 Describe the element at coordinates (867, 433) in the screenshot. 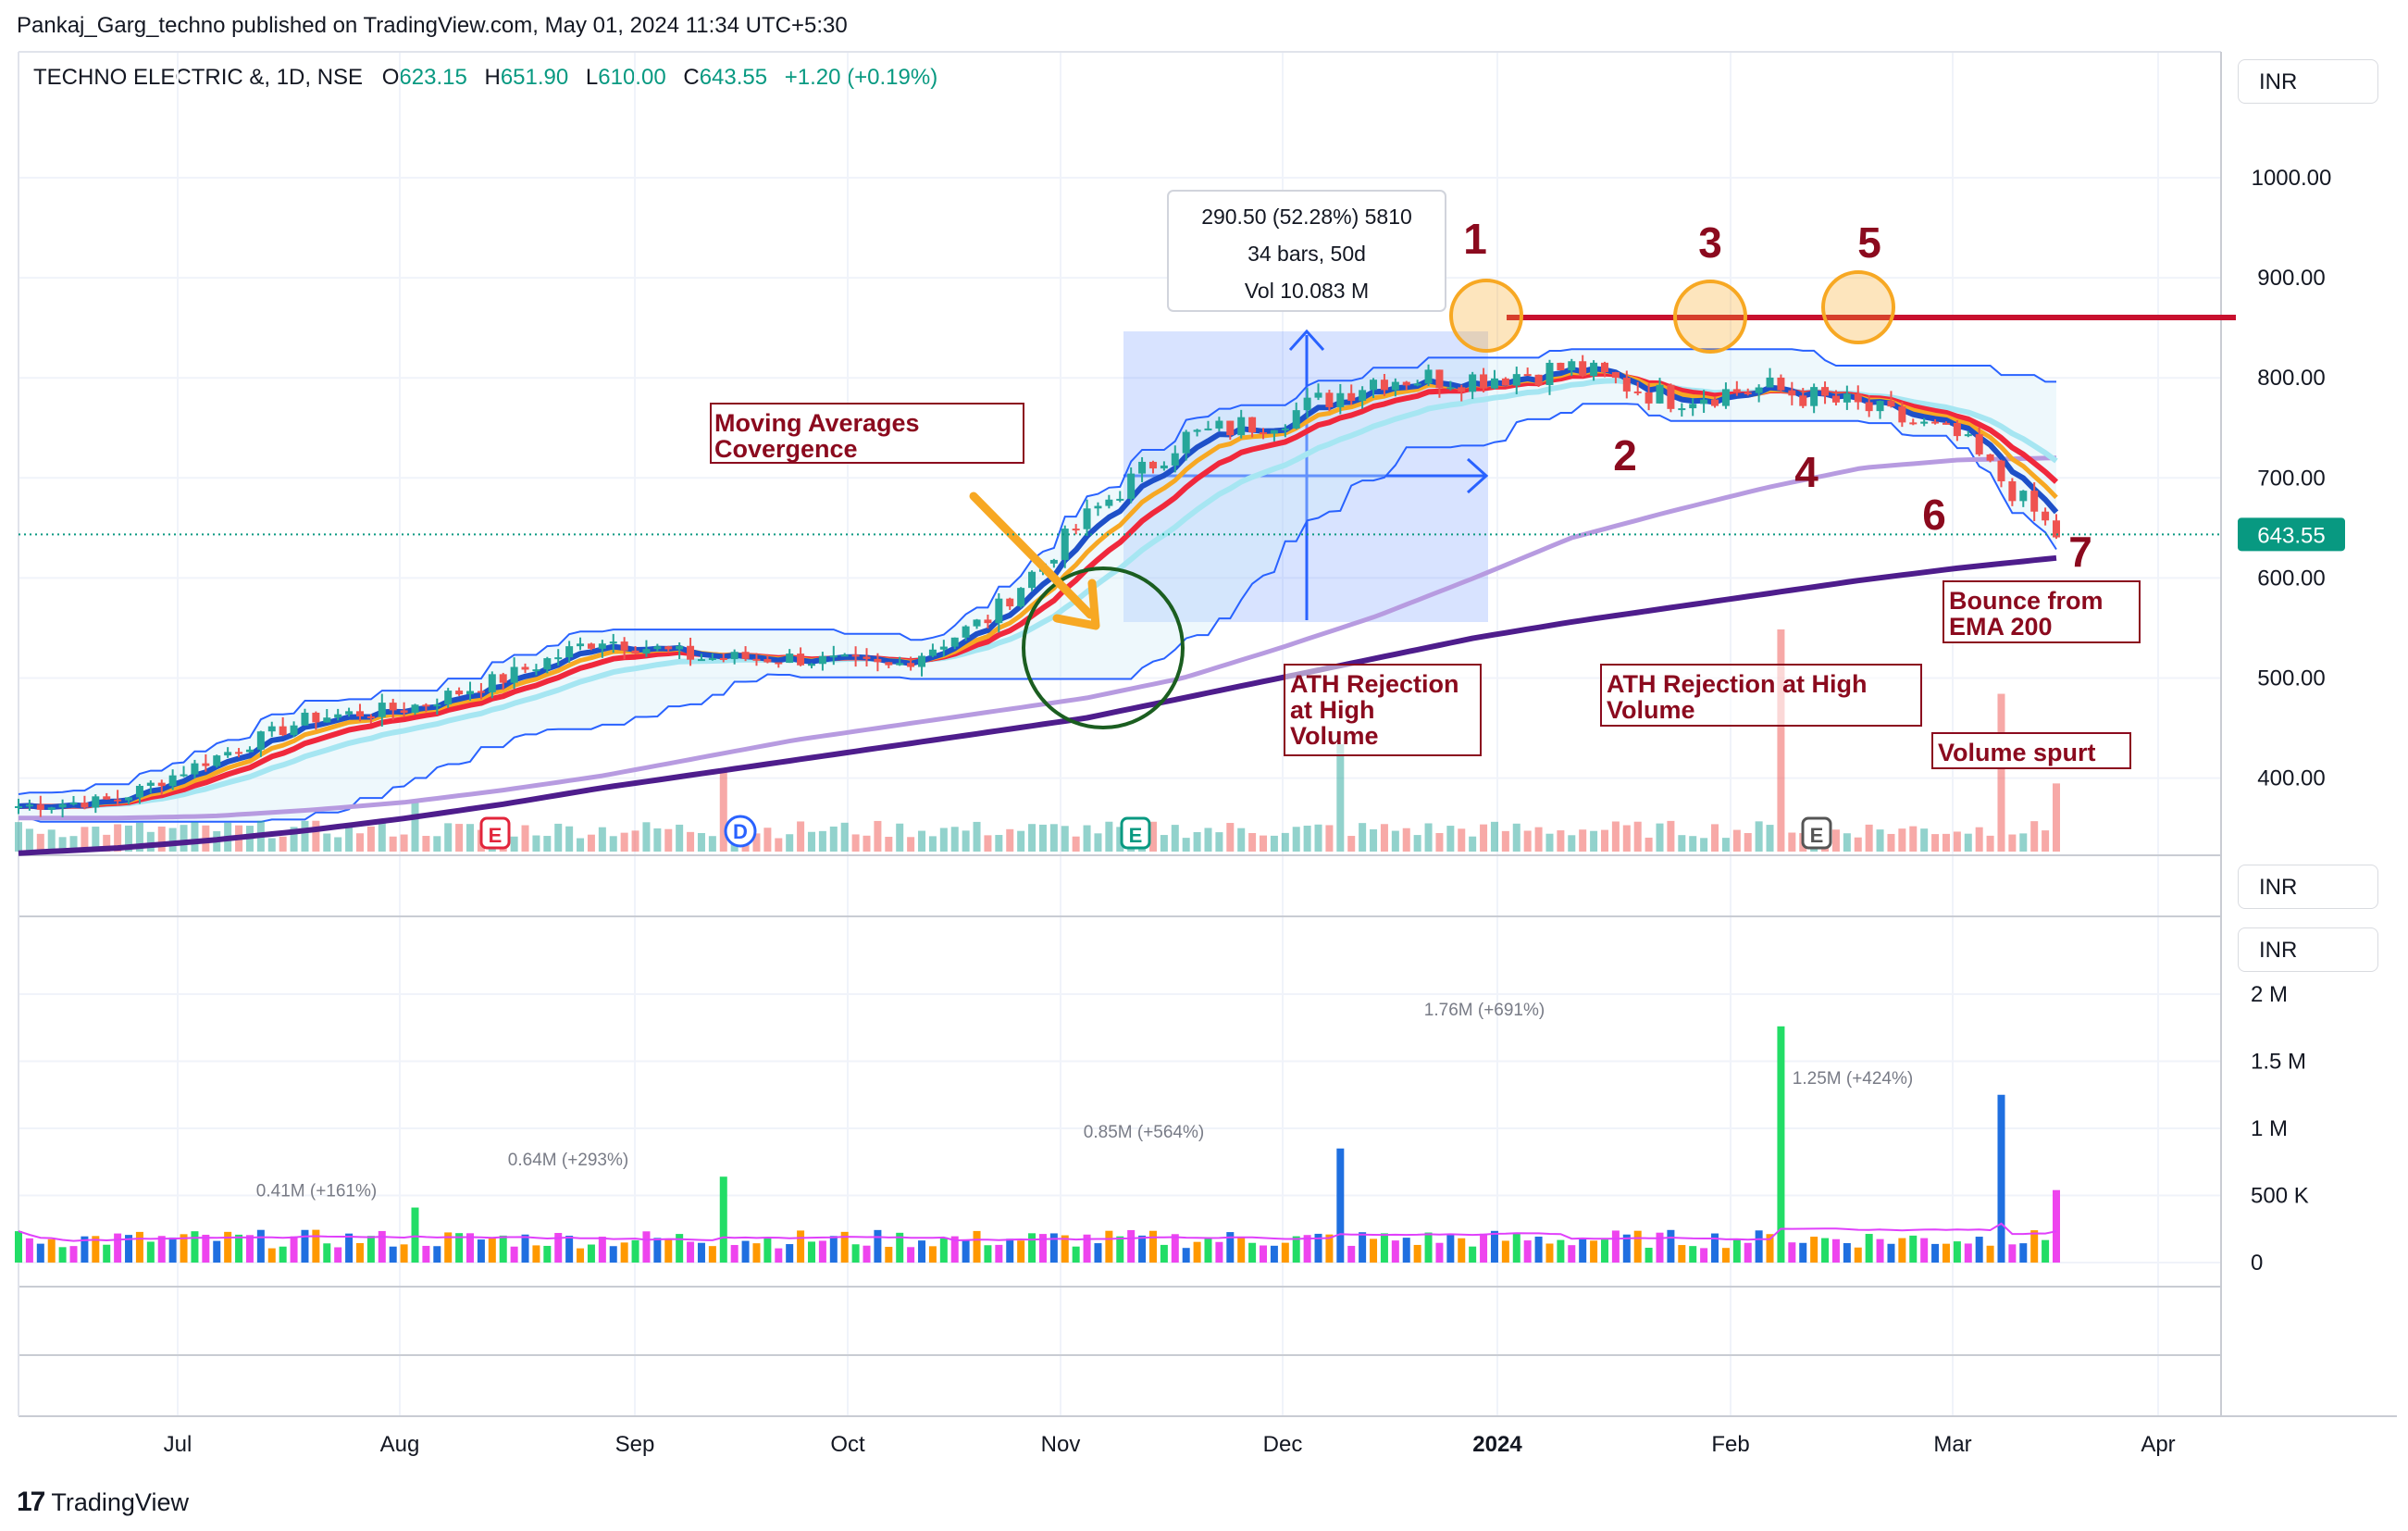

I see `ma-convergence-note` at that location.